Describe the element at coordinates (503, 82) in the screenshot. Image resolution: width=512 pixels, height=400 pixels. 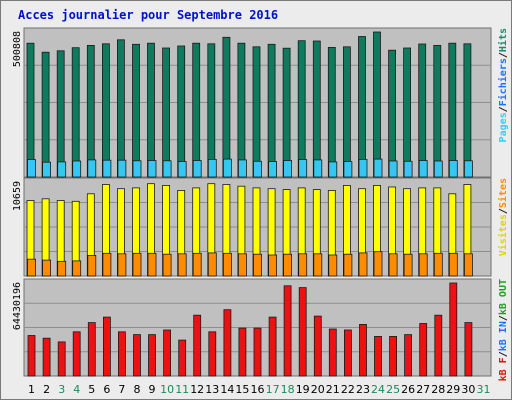
I see `legend-entry: Fichiers` at that location.